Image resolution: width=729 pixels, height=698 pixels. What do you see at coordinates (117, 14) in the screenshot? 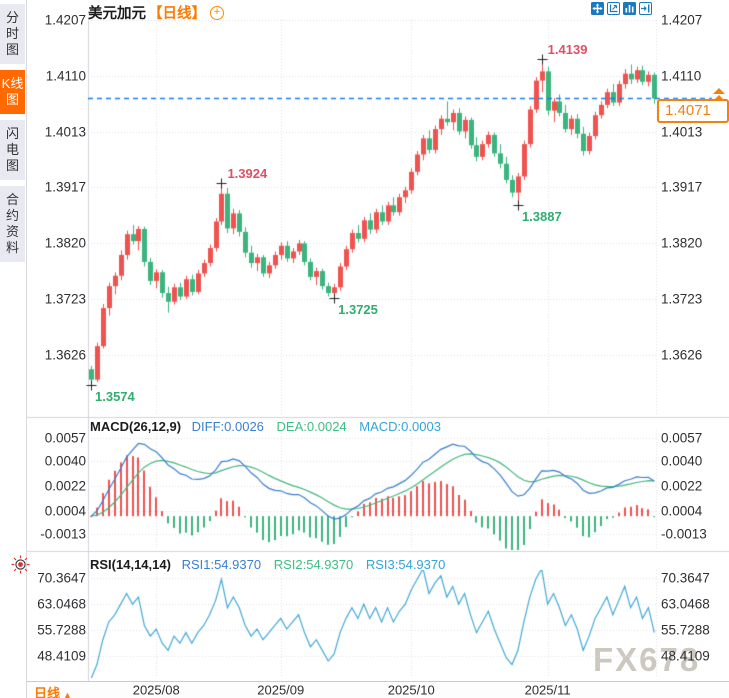
I see `symbol-title: 美元加元` at bounding box center [117, 14].